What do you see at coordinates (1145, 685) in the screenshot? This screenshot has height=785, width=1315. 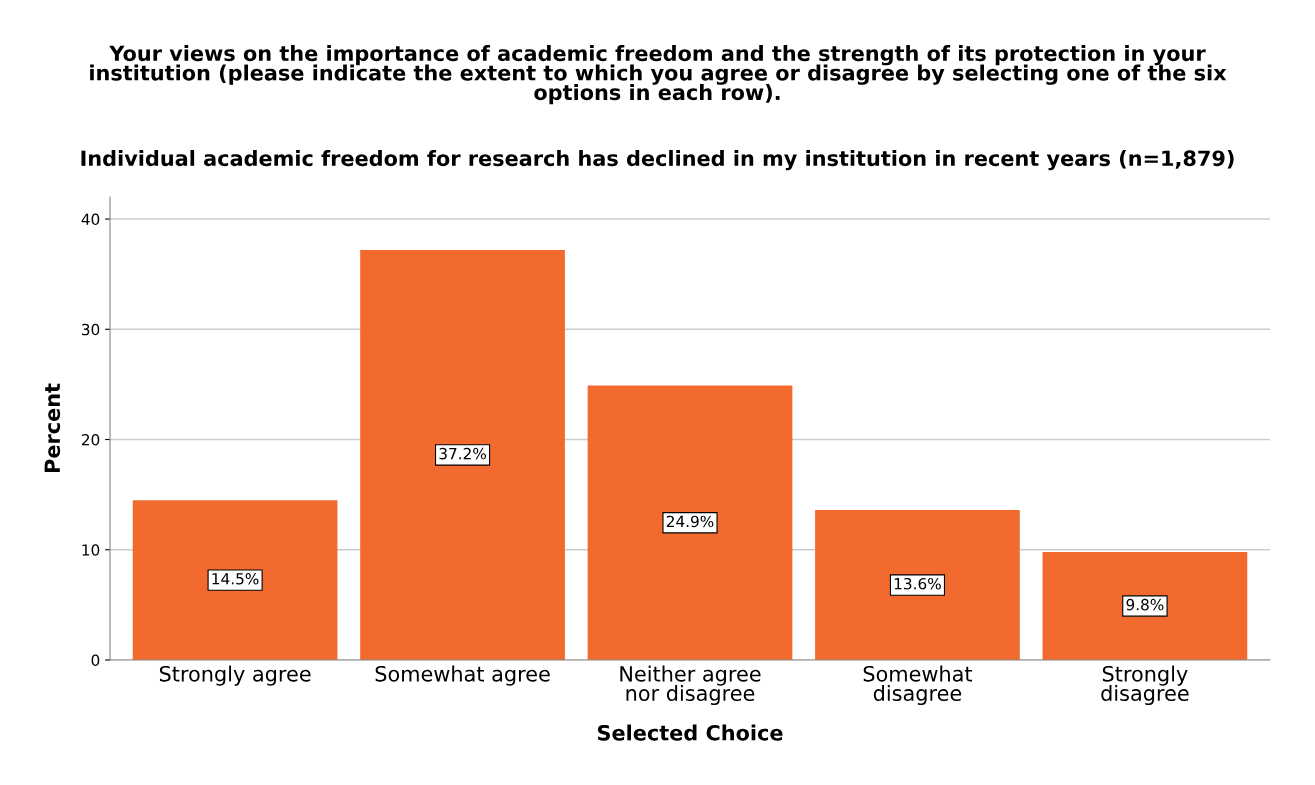 I see `x-tick-label: Strongly disagree` at bounding box center [1145, 685].